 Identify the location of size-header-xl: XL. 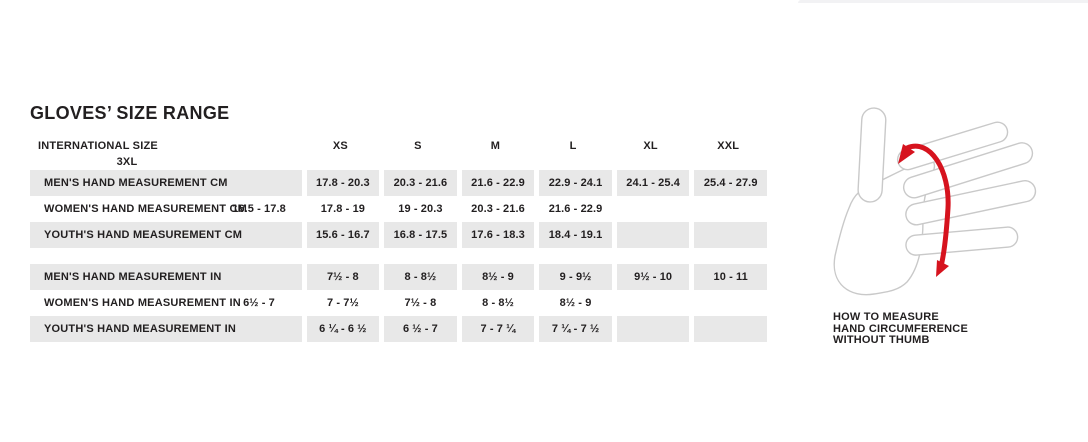
(650, 146).